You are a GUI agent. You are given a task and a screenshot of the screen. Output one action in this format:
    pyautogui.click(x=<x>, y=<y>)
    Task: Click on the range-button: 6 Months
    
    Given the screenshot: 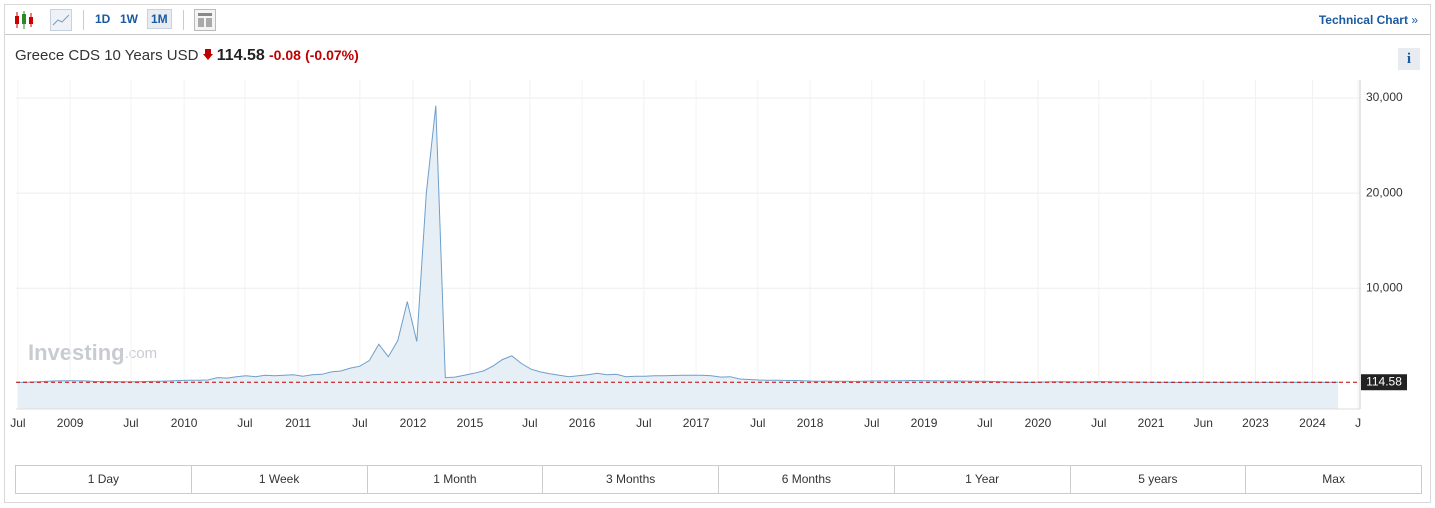 What is the action you would take?
    pyautogui.click(x=806, y=479)
    